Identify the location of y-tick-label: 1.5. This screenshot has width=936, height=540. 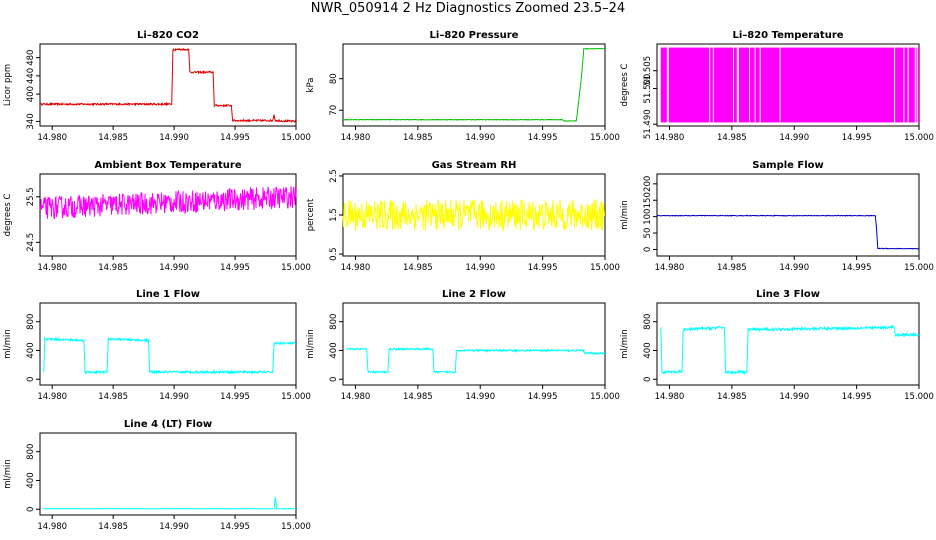
(334, 215).